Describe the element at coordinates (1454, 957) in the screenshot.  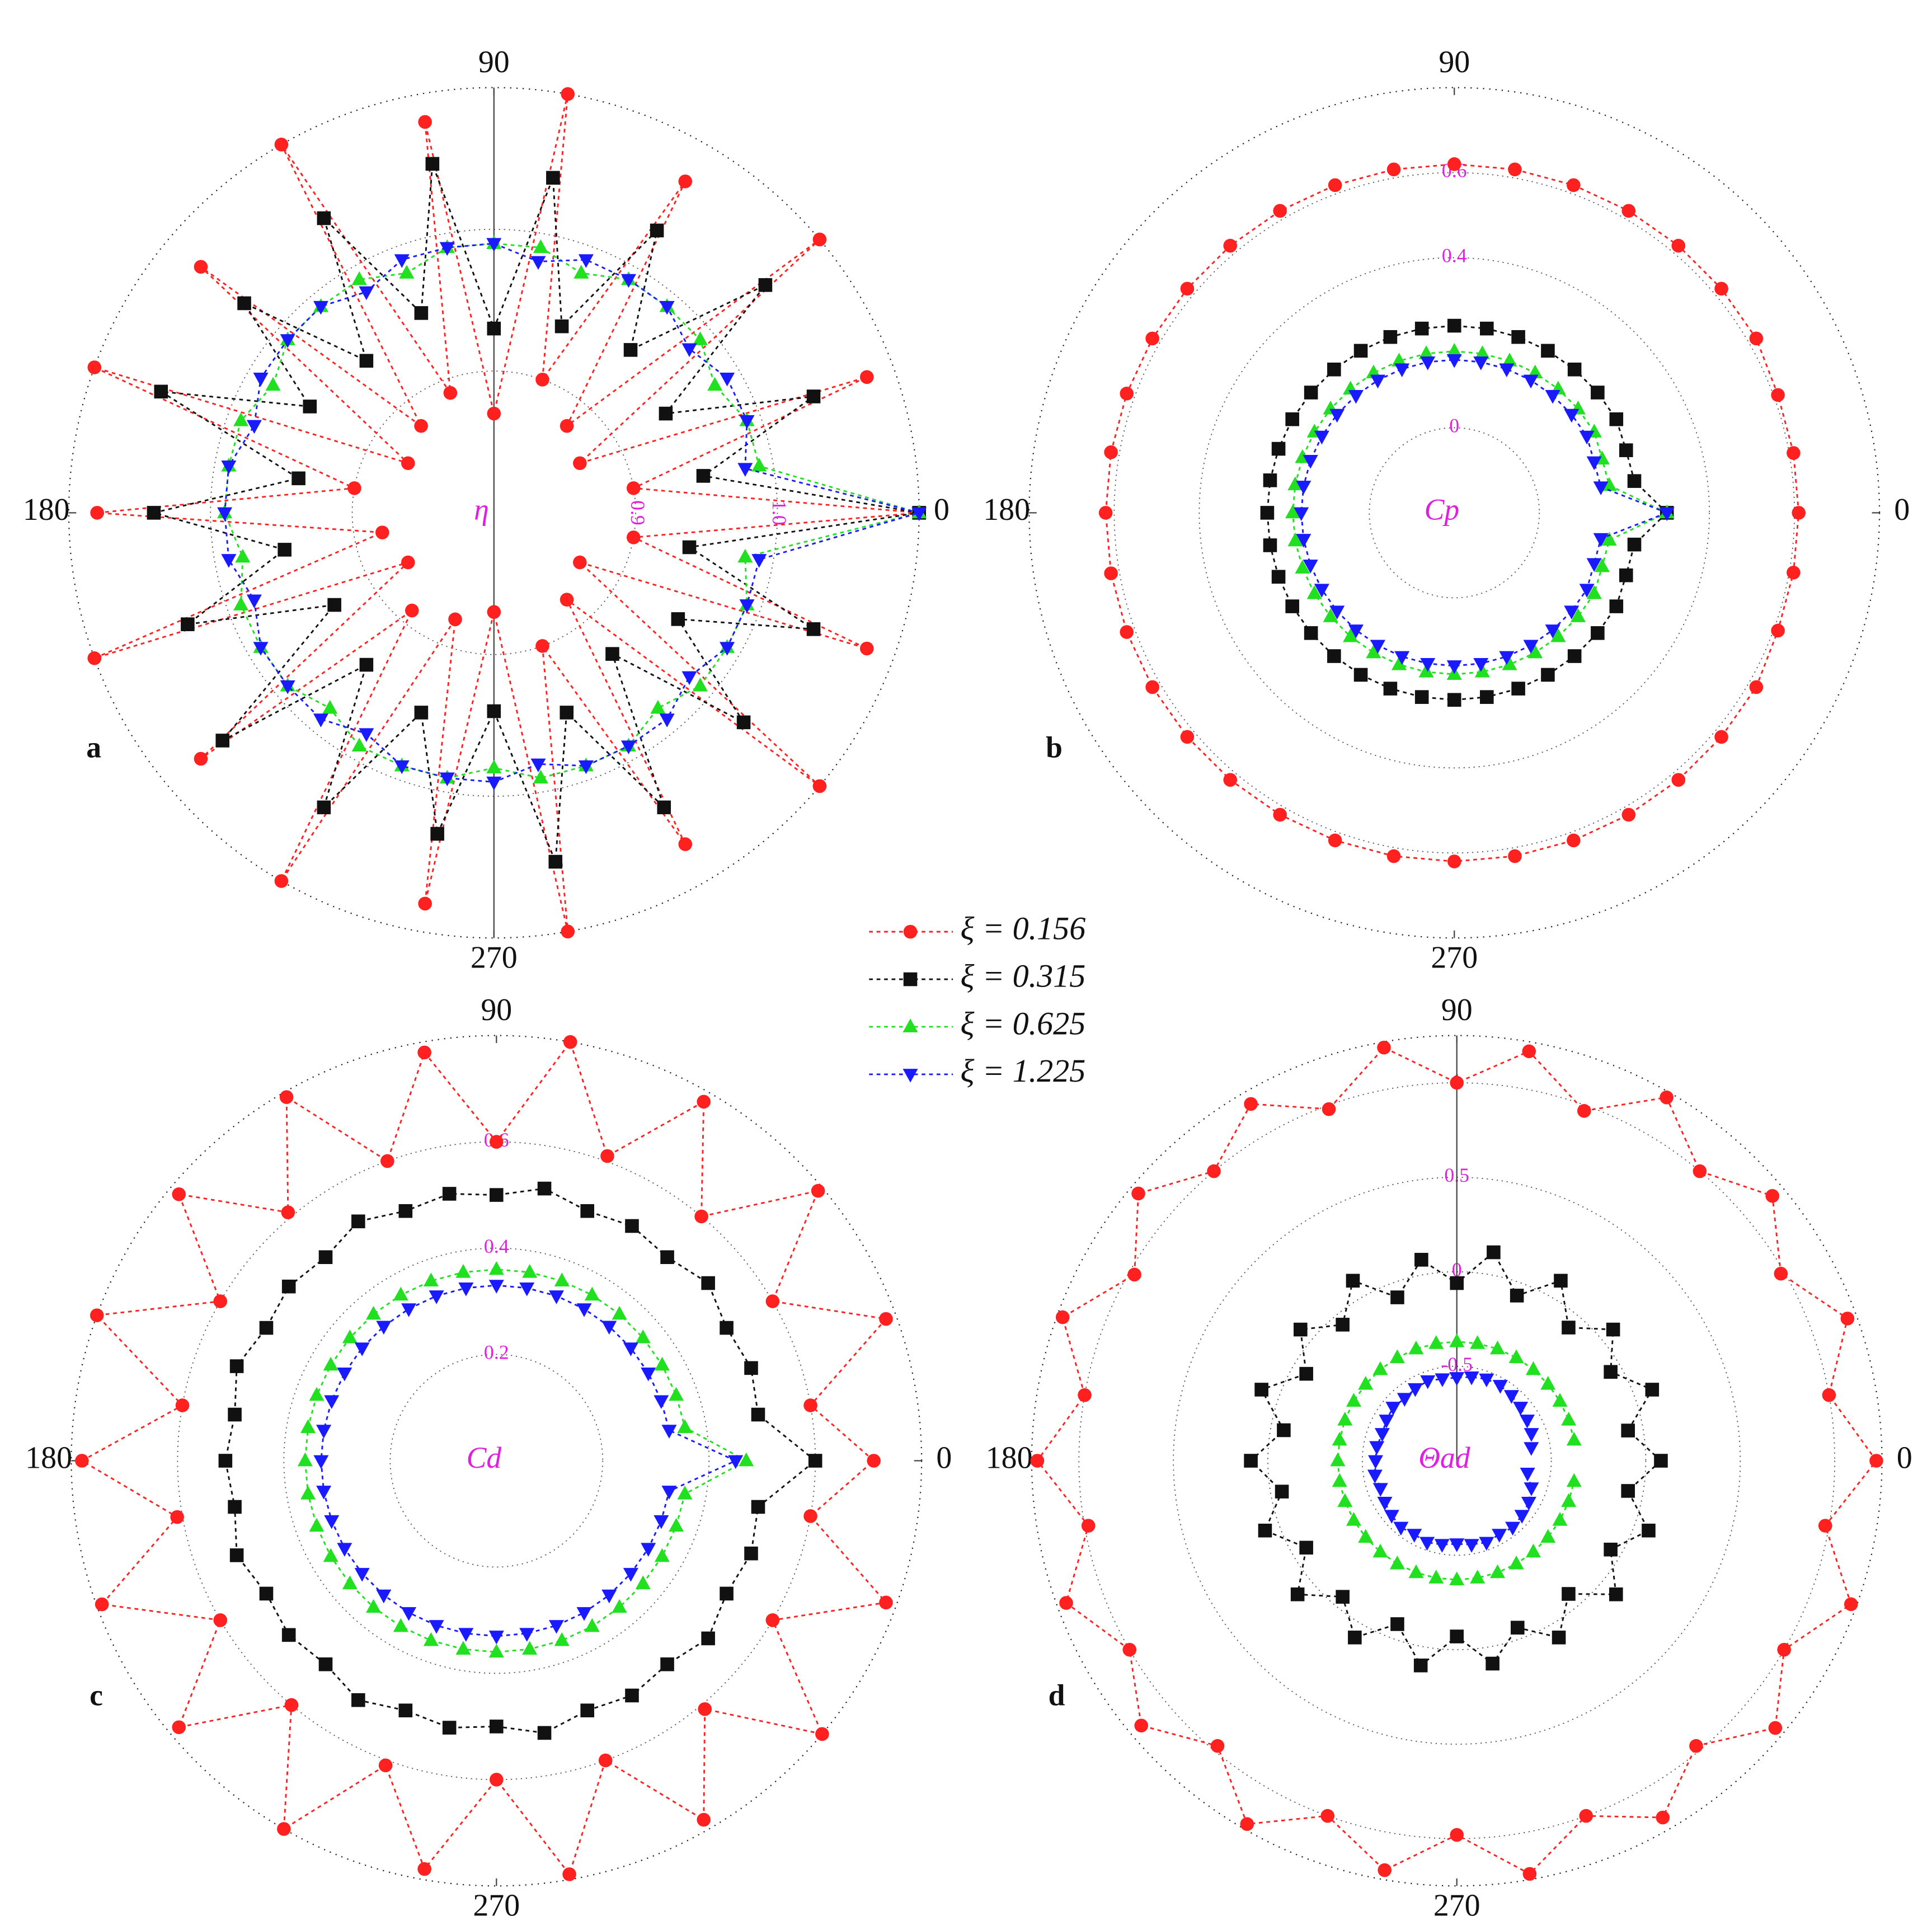
I see `theta-tick-label: 270` at that location.